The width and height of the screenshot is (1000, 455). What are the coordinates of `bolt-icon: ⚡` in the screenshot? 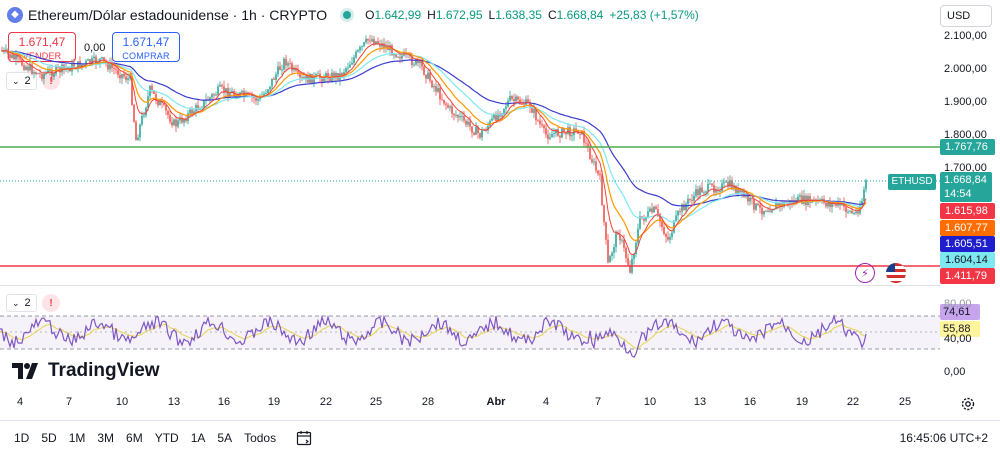 It's located at (865, 273).